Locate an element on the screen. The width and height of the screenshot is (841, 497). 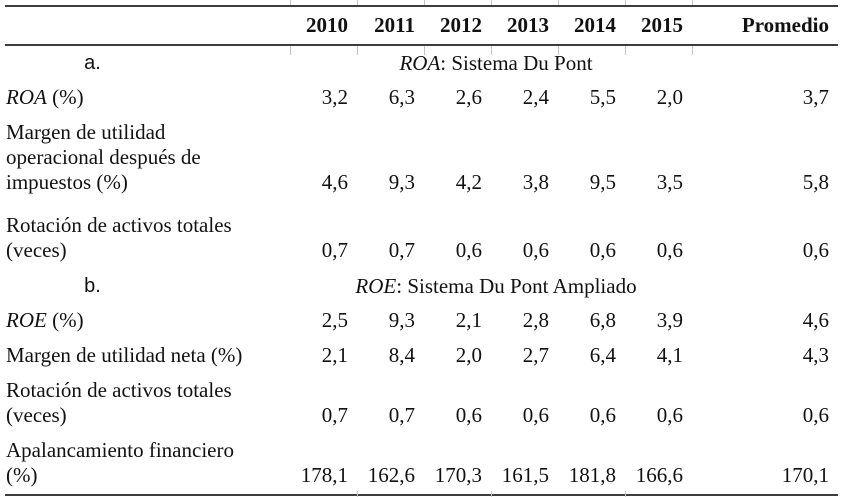
section-title: ROE: Sistema Du Pont Ampliado is located at coordinates (496, 286).